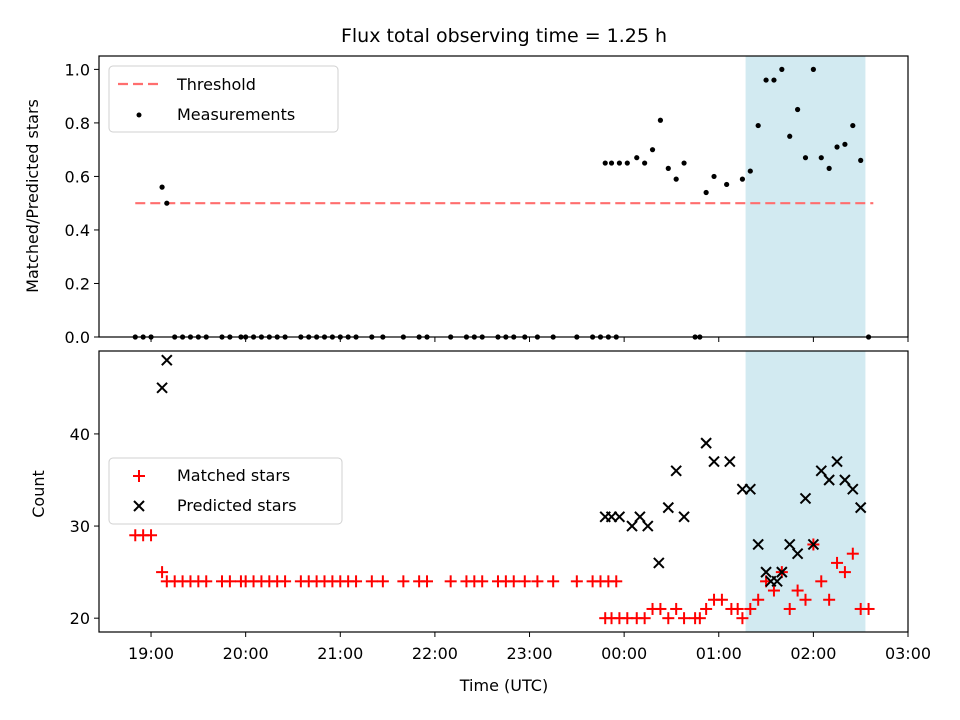 This screenshot has height=720, width=960. I want to click on bottom-observation-window, so click(805, 491).